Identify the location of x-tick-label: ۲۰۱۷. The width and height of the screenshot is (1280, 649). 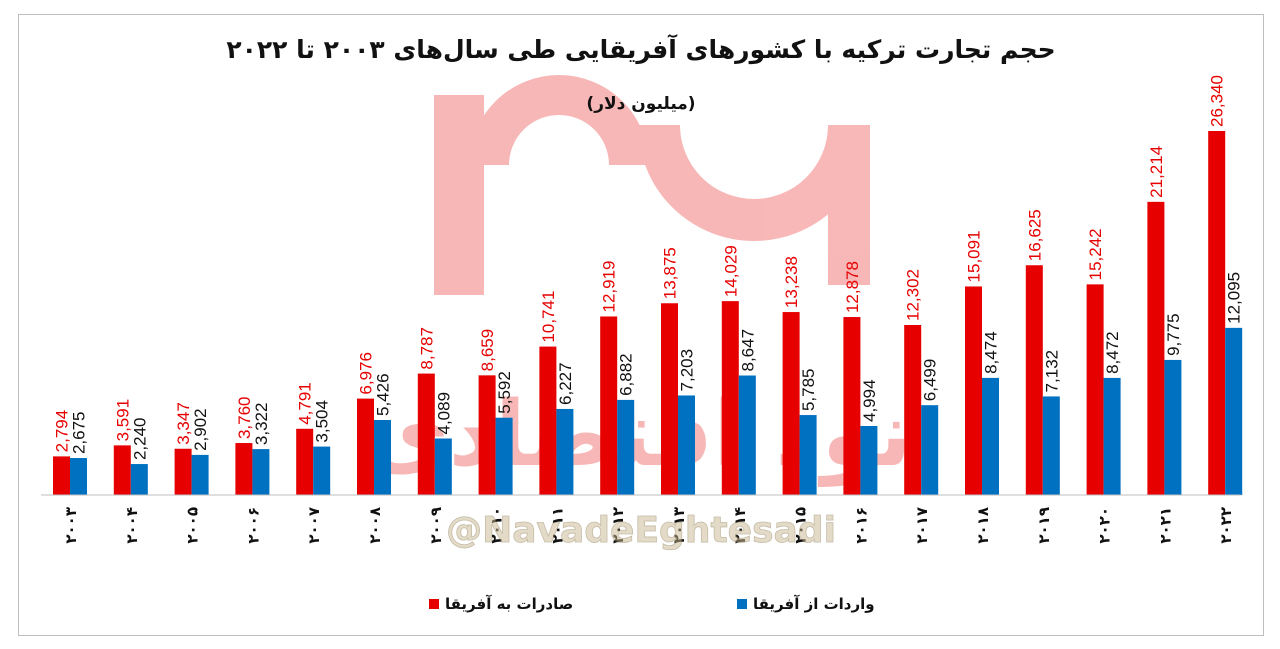
(922, 525).